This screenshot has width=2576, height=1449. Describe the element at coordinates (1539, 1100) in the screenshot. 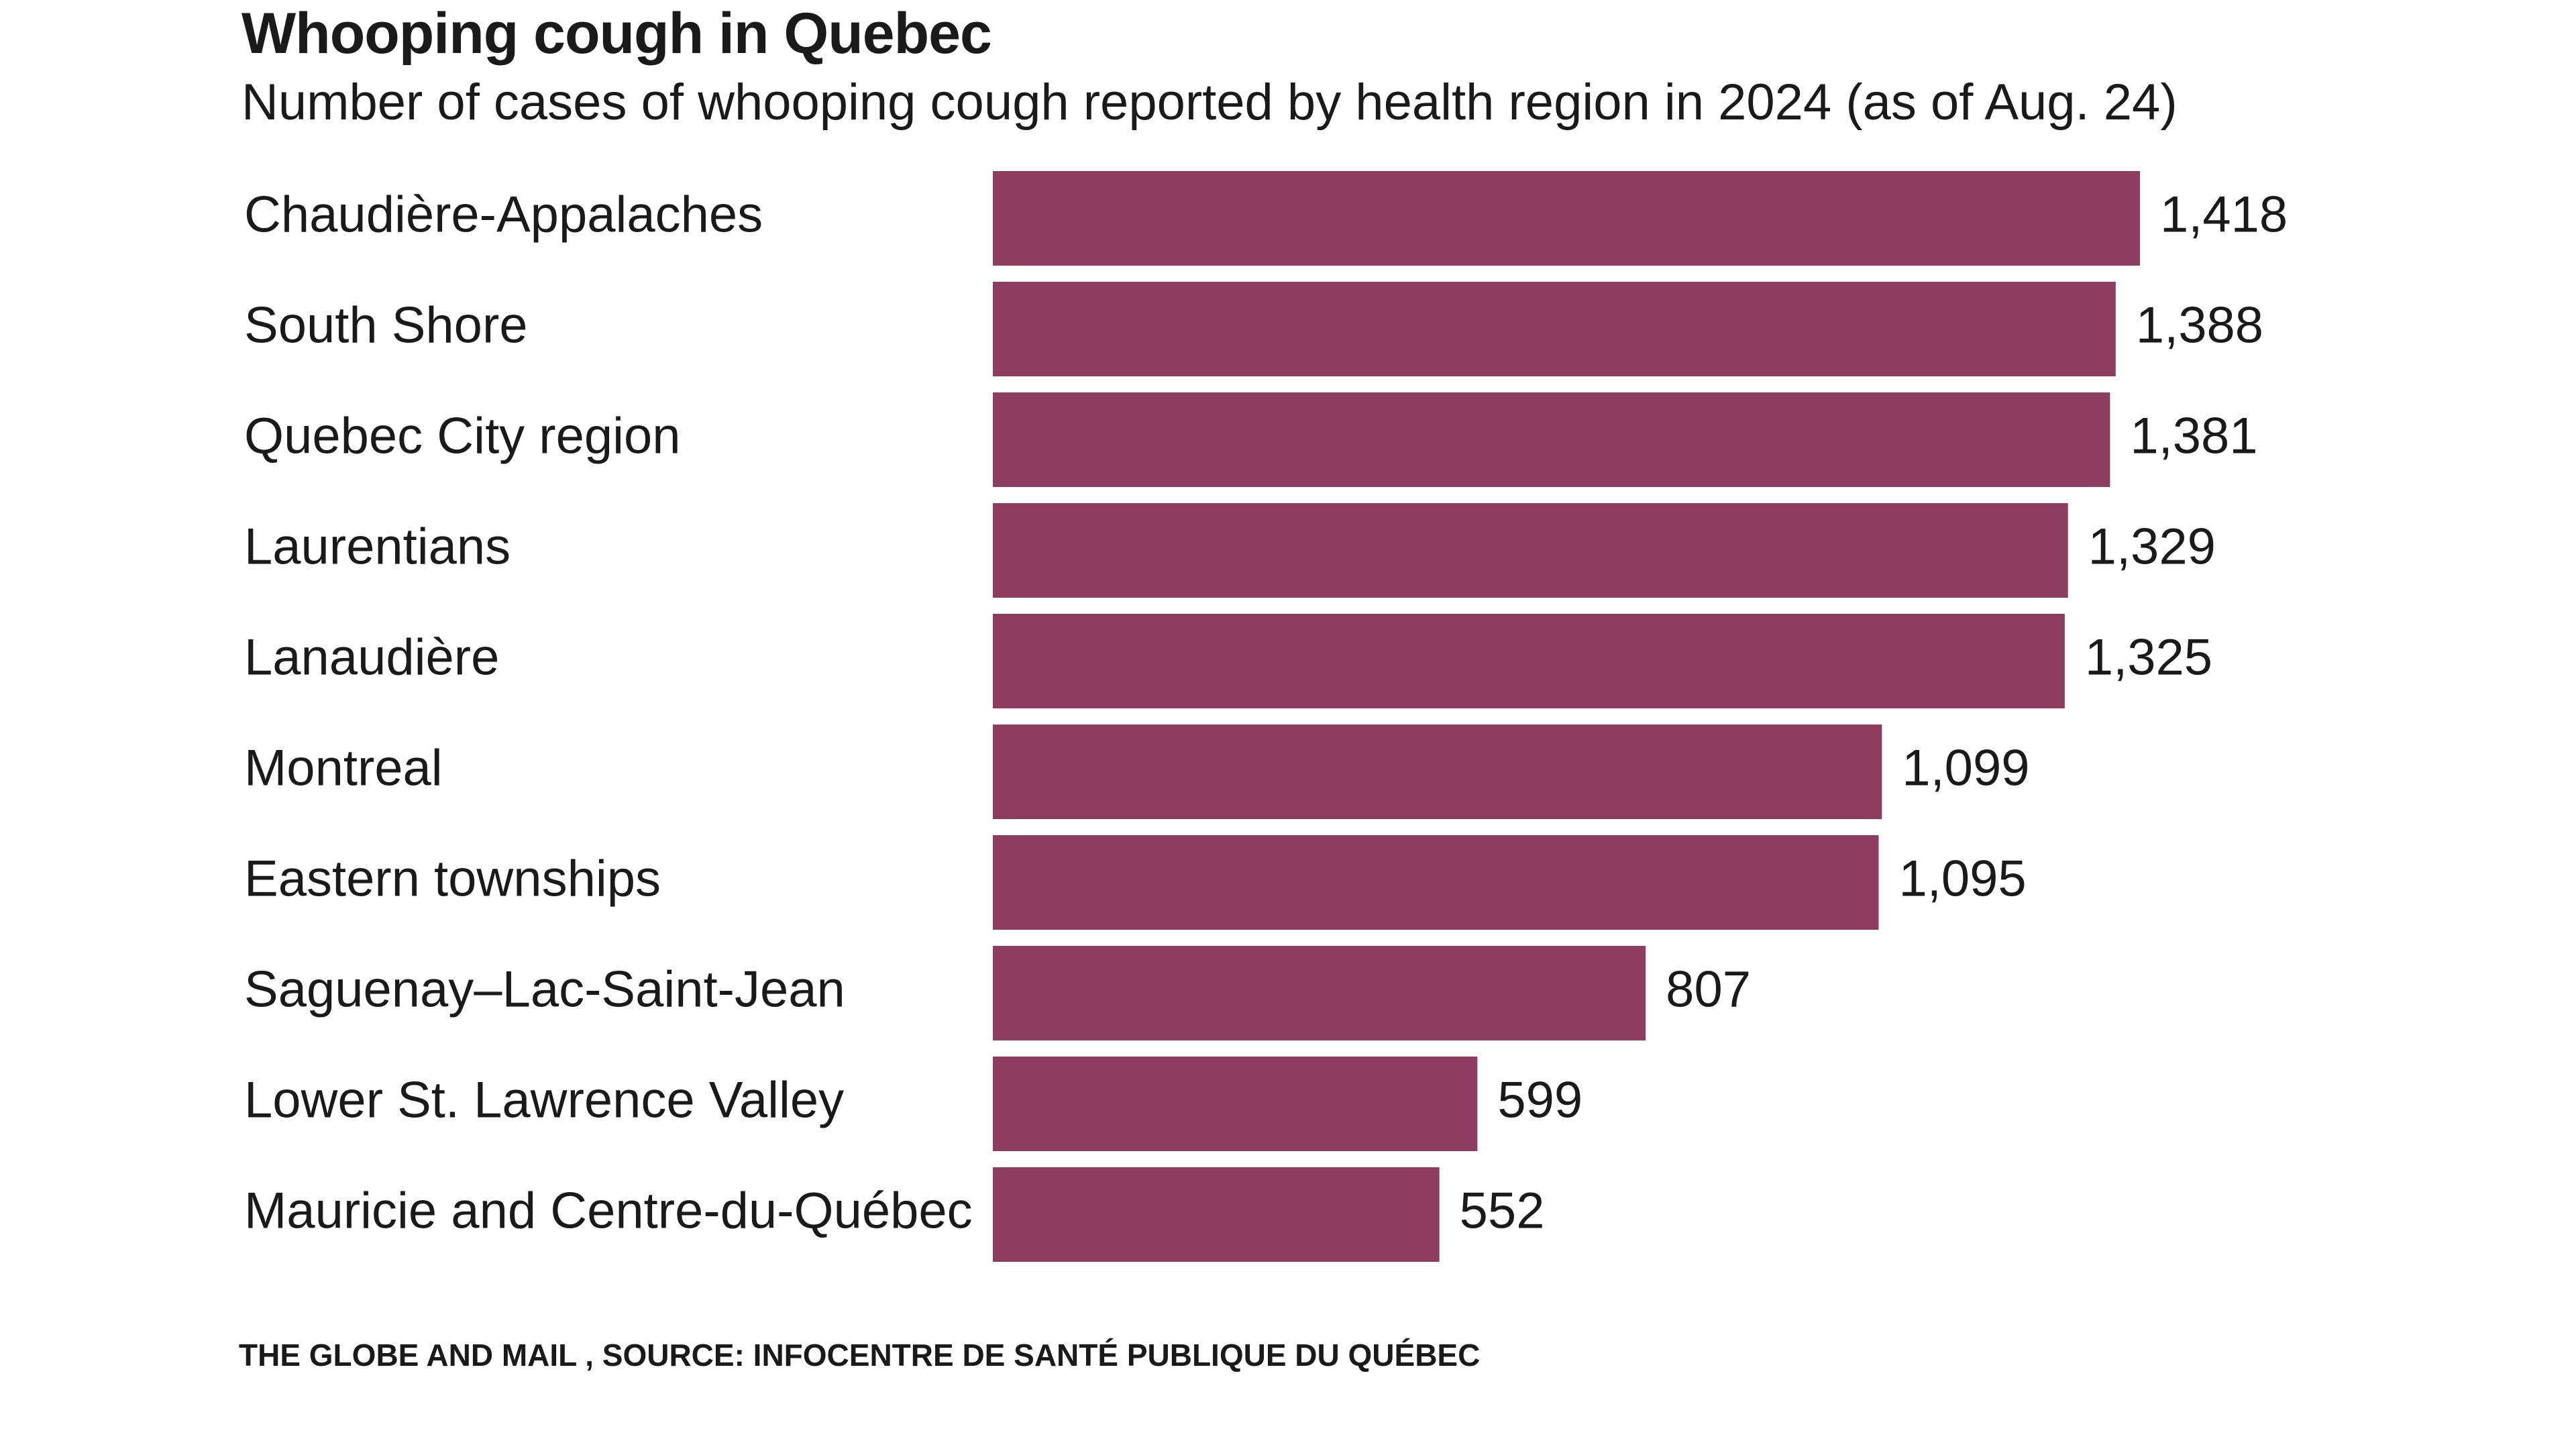

I see `value-label: 599` at that location.